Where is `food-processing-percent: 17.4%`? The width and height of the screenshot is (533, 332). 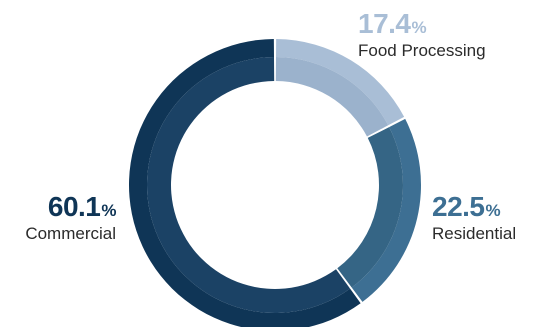
food-processing-percent: 17.4% is located at coordinates (422, 24).